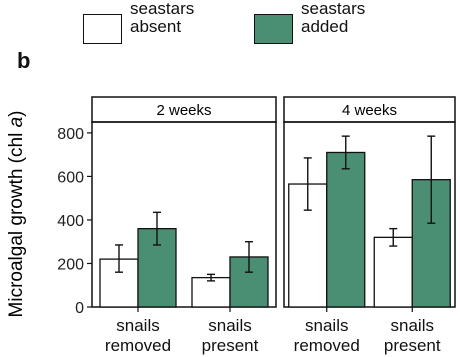 The image size is (460, 357). What do you see at coordinates (162, 18) in the screenshot?
I see `legend-label-absent: seastars absent` at bounding box center [162, 18].